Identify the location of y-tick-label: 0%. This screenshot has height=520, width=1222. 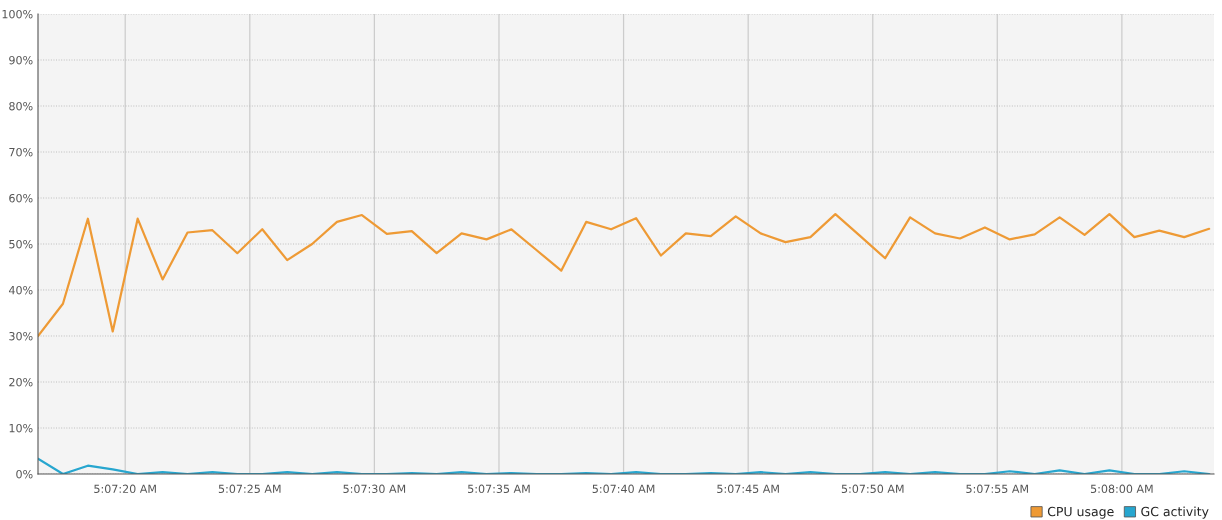
(24, 474).